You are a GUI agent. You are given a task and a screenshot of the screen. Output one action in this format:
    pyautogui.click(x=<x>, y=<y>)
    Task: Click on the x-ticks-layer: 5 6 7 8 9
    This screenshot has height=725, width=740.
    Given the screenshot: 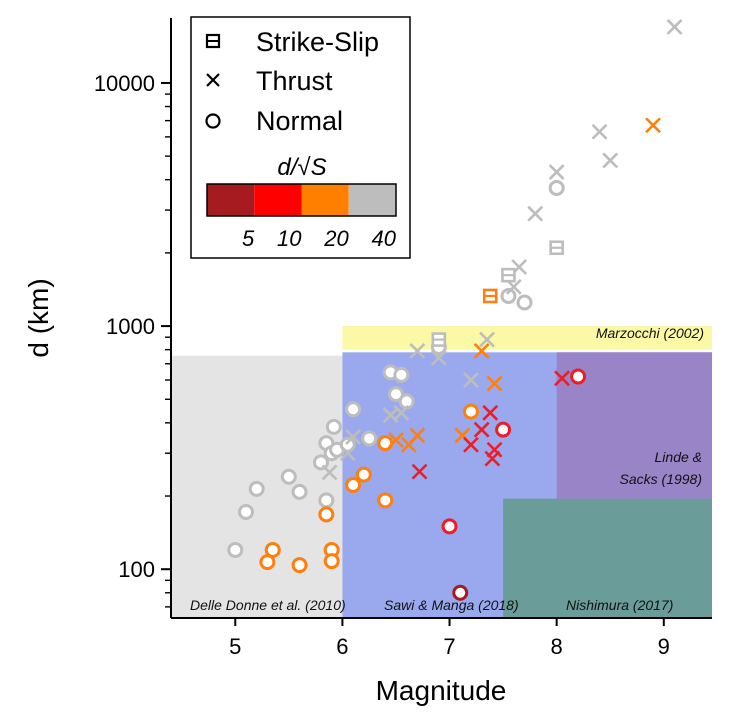 What is the action you would take?
    pyautogui.click(x=449, y=638)
    